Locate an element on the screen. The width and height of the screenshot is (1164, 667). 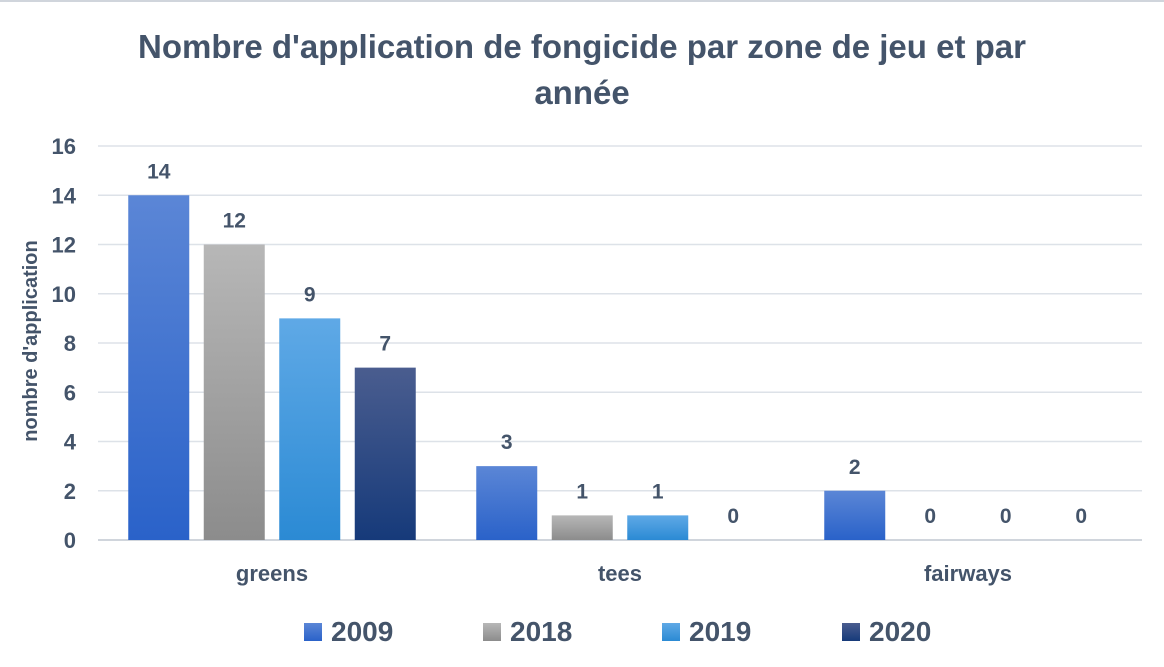
legend-label: 2019 is located at coordinates (720, 631).